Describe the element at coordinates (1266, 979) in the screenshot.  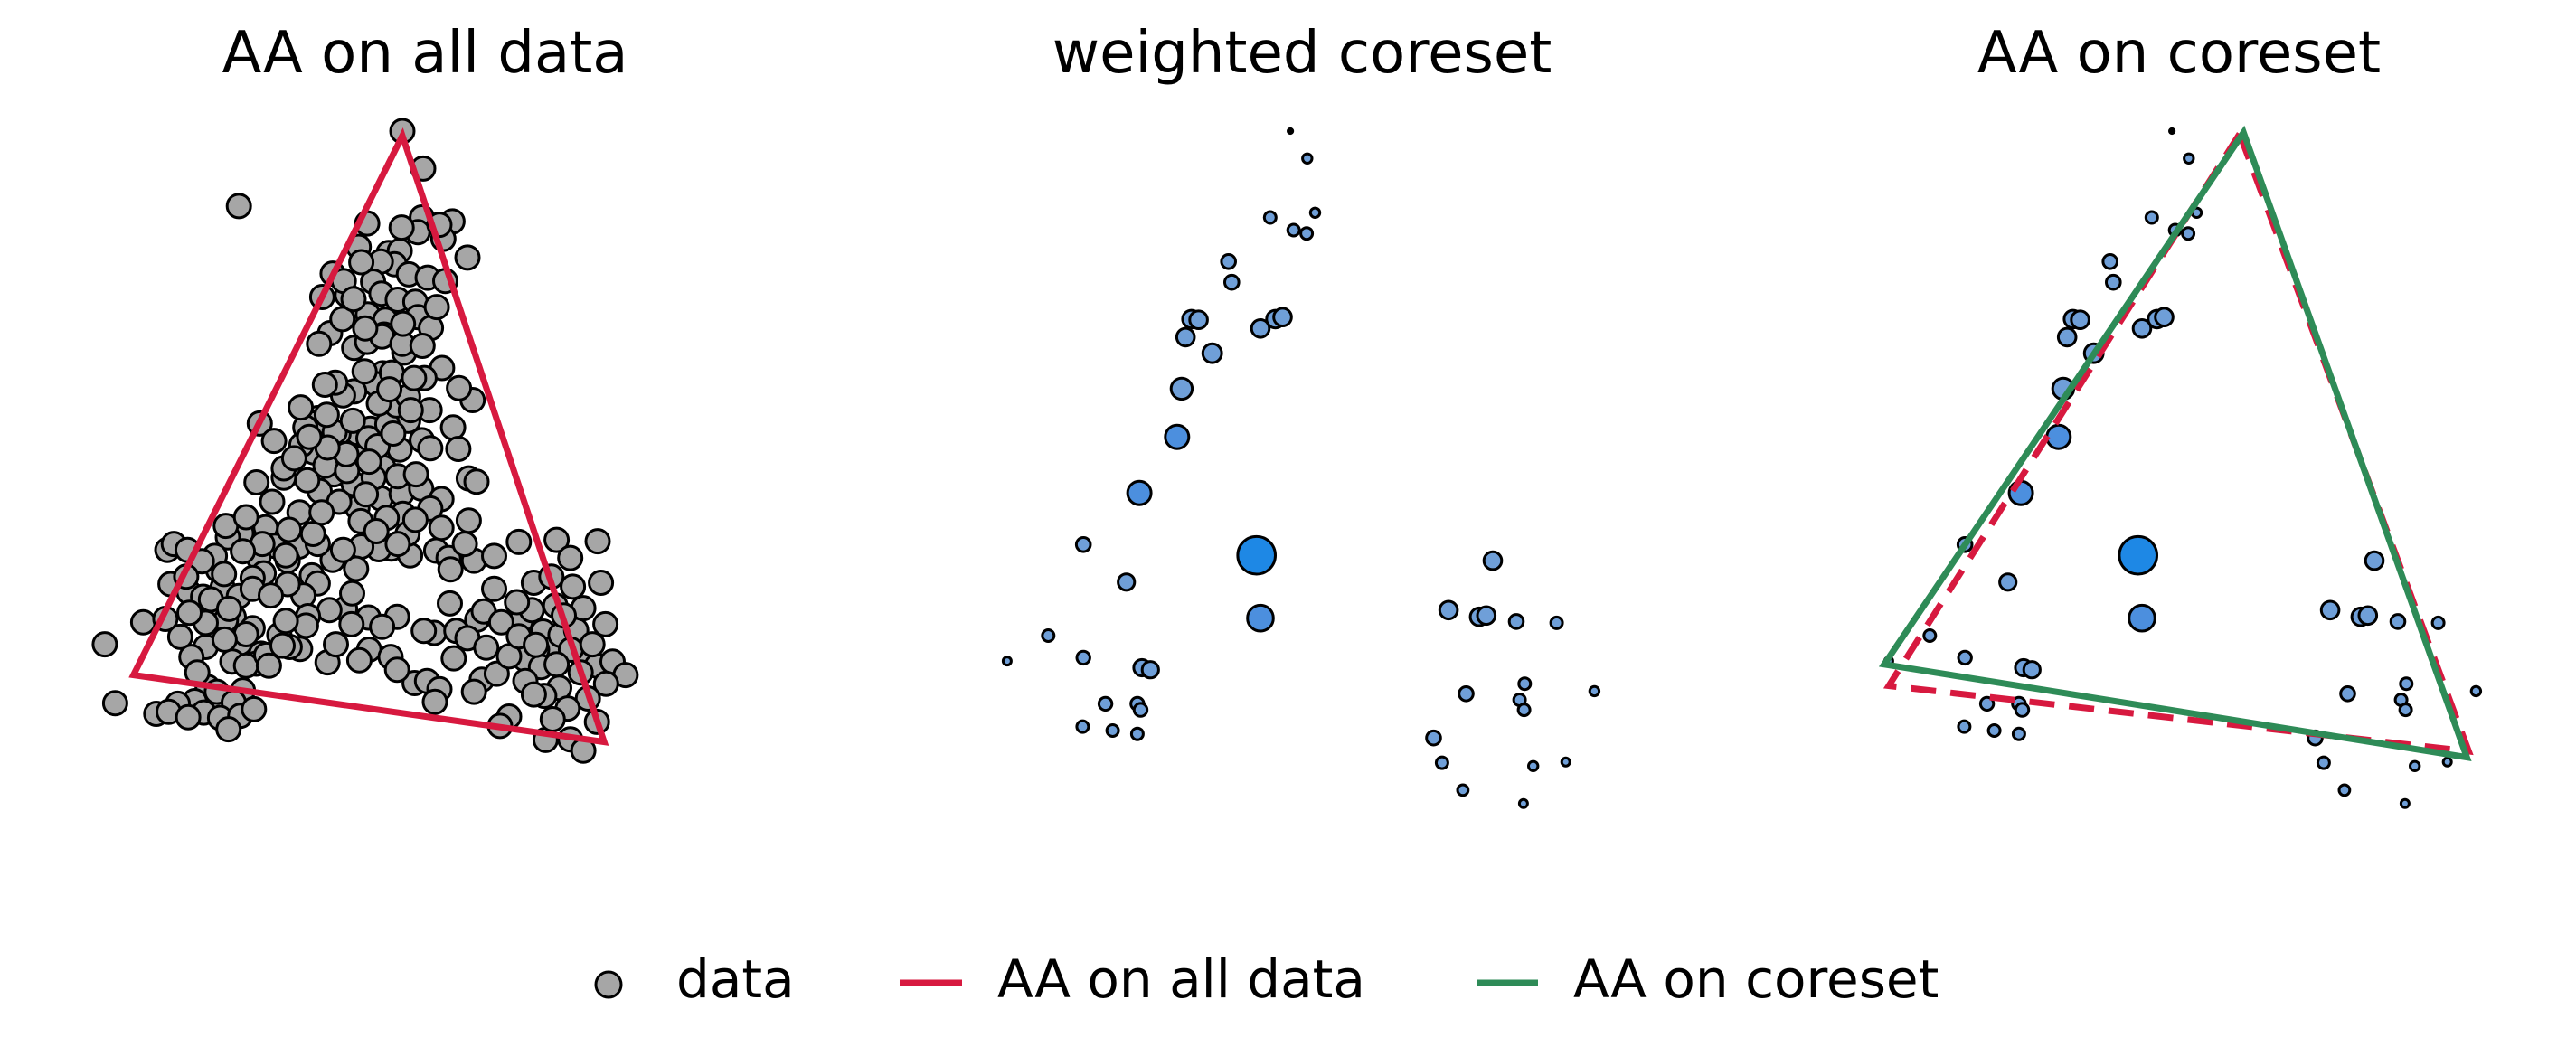
I see `legend: data AA on all data AA on coreset` at that location.